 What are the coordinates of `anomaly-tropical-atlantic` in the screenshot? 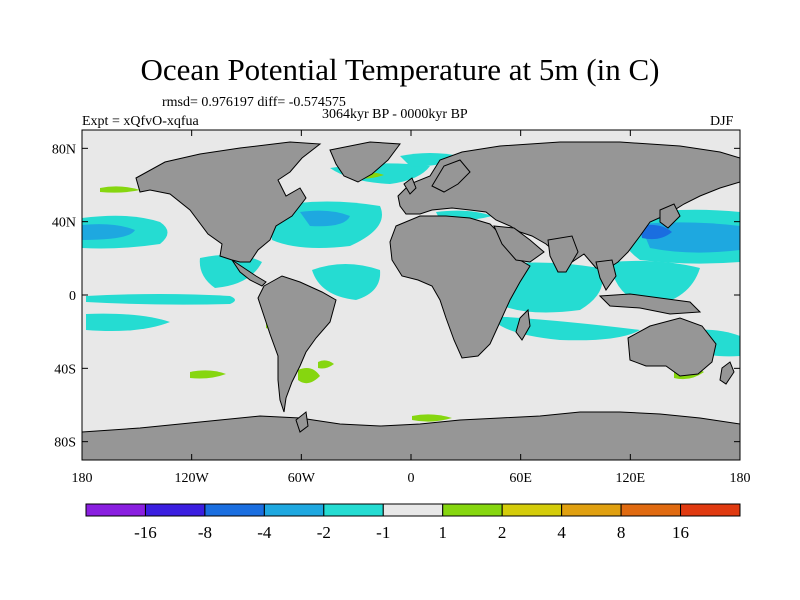 It's located at (346, 282).